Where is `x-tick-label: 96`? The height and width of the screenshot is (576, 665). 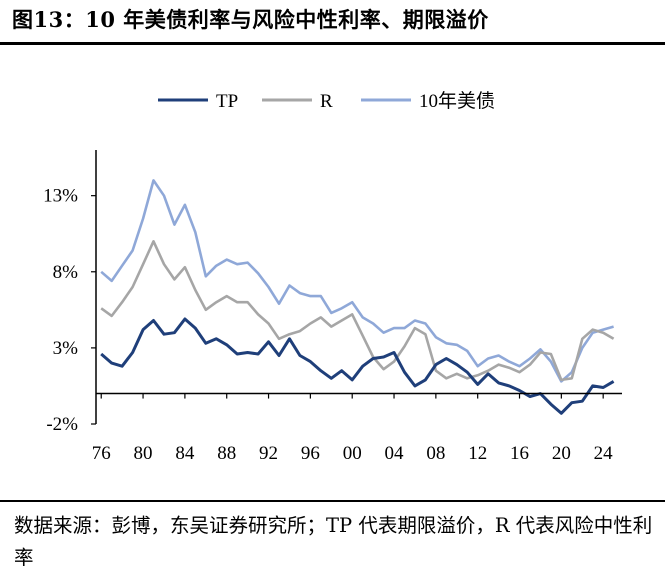 x-tick-label: 96 is located at coordinates (310, 453).